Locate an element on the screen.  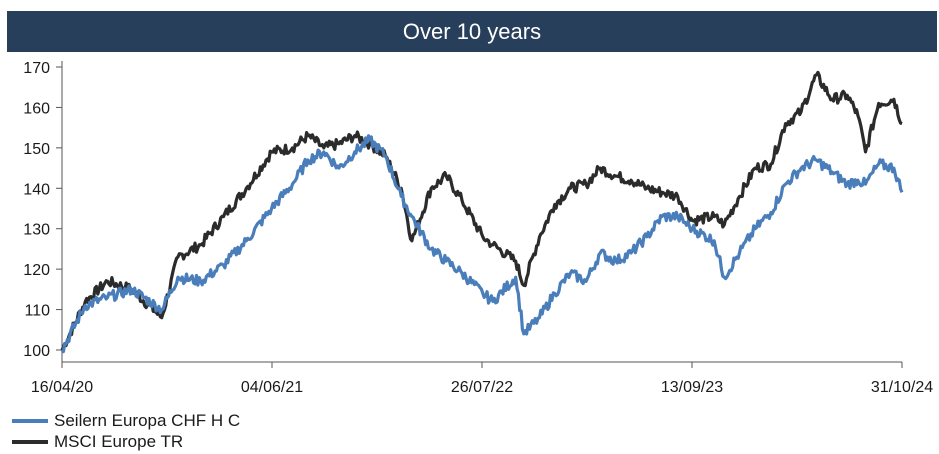
y-tick-label: 100 is located at coordinates (36, 351).